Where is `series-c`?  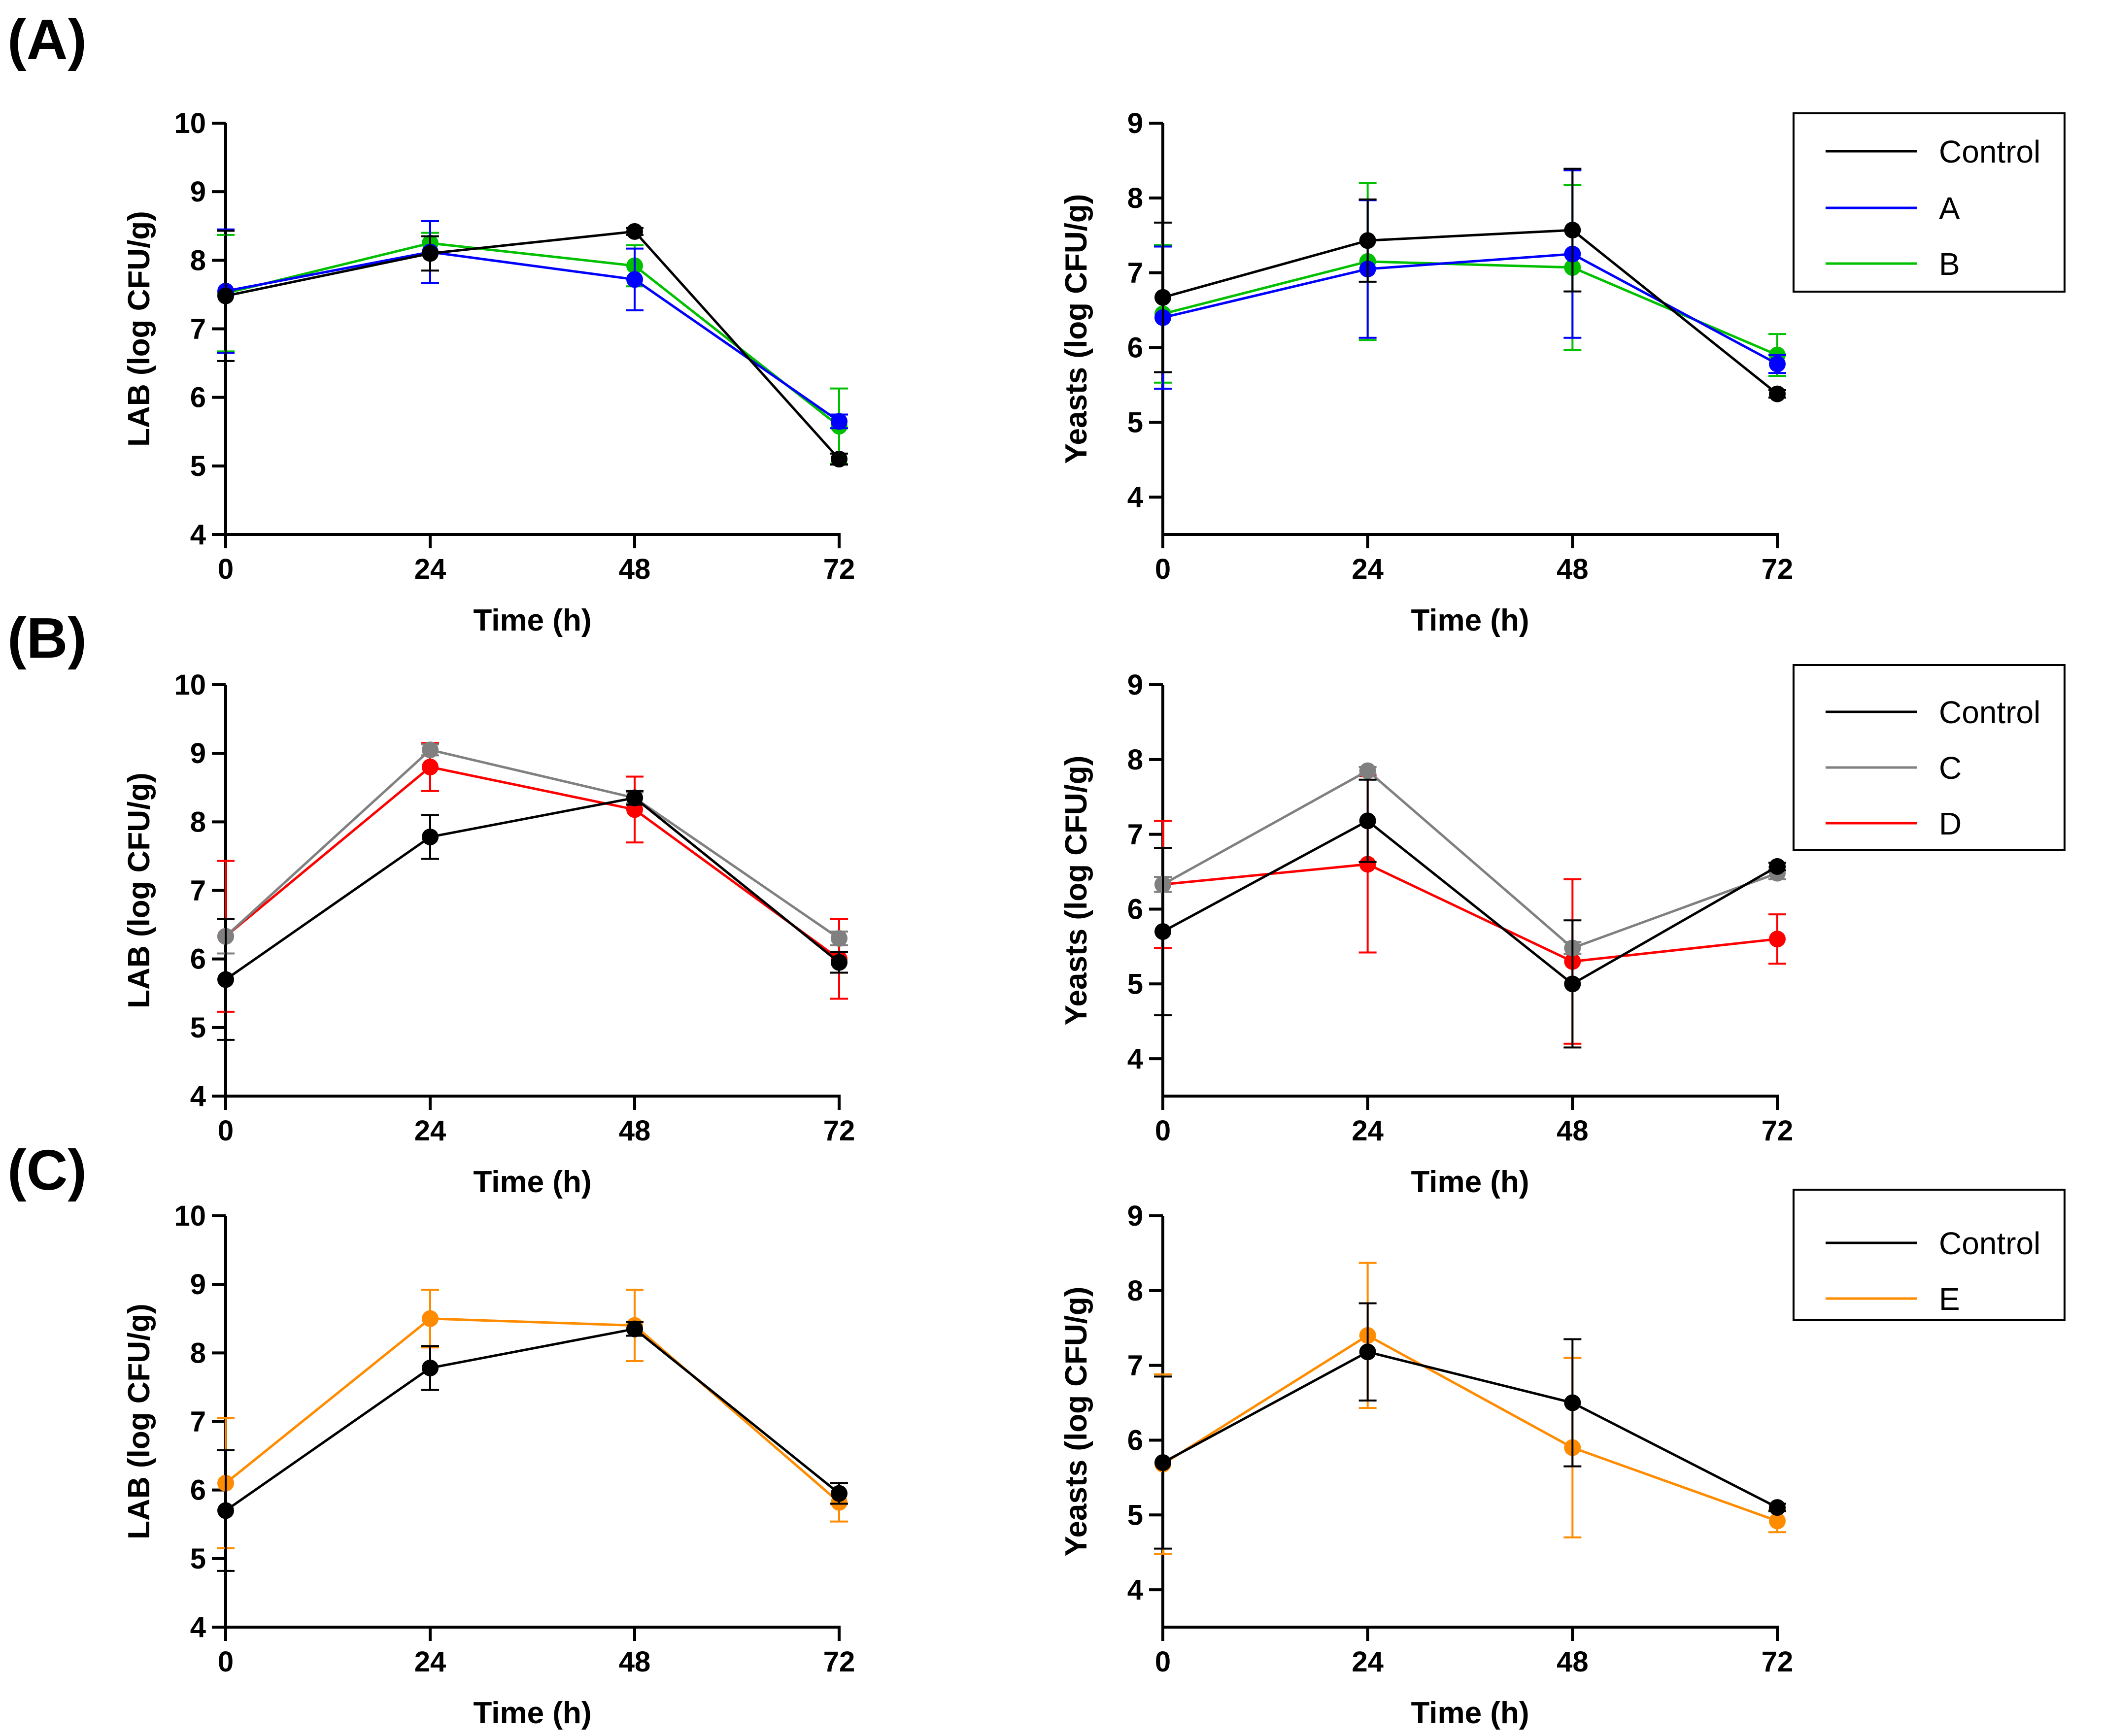
series-c is located at coordinates (532, 848).